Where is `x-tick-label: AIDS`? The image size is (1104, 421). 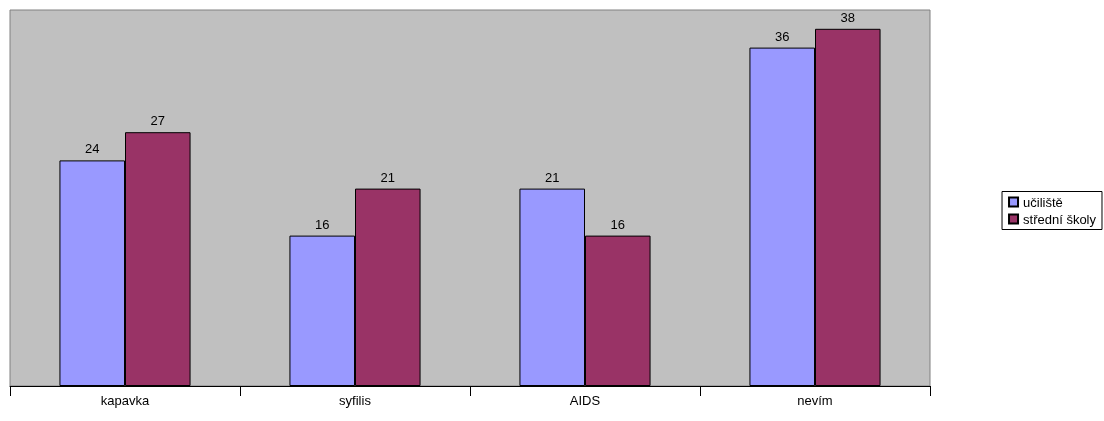
x-tick-label: AIDS is located at coordinates (585, 400).